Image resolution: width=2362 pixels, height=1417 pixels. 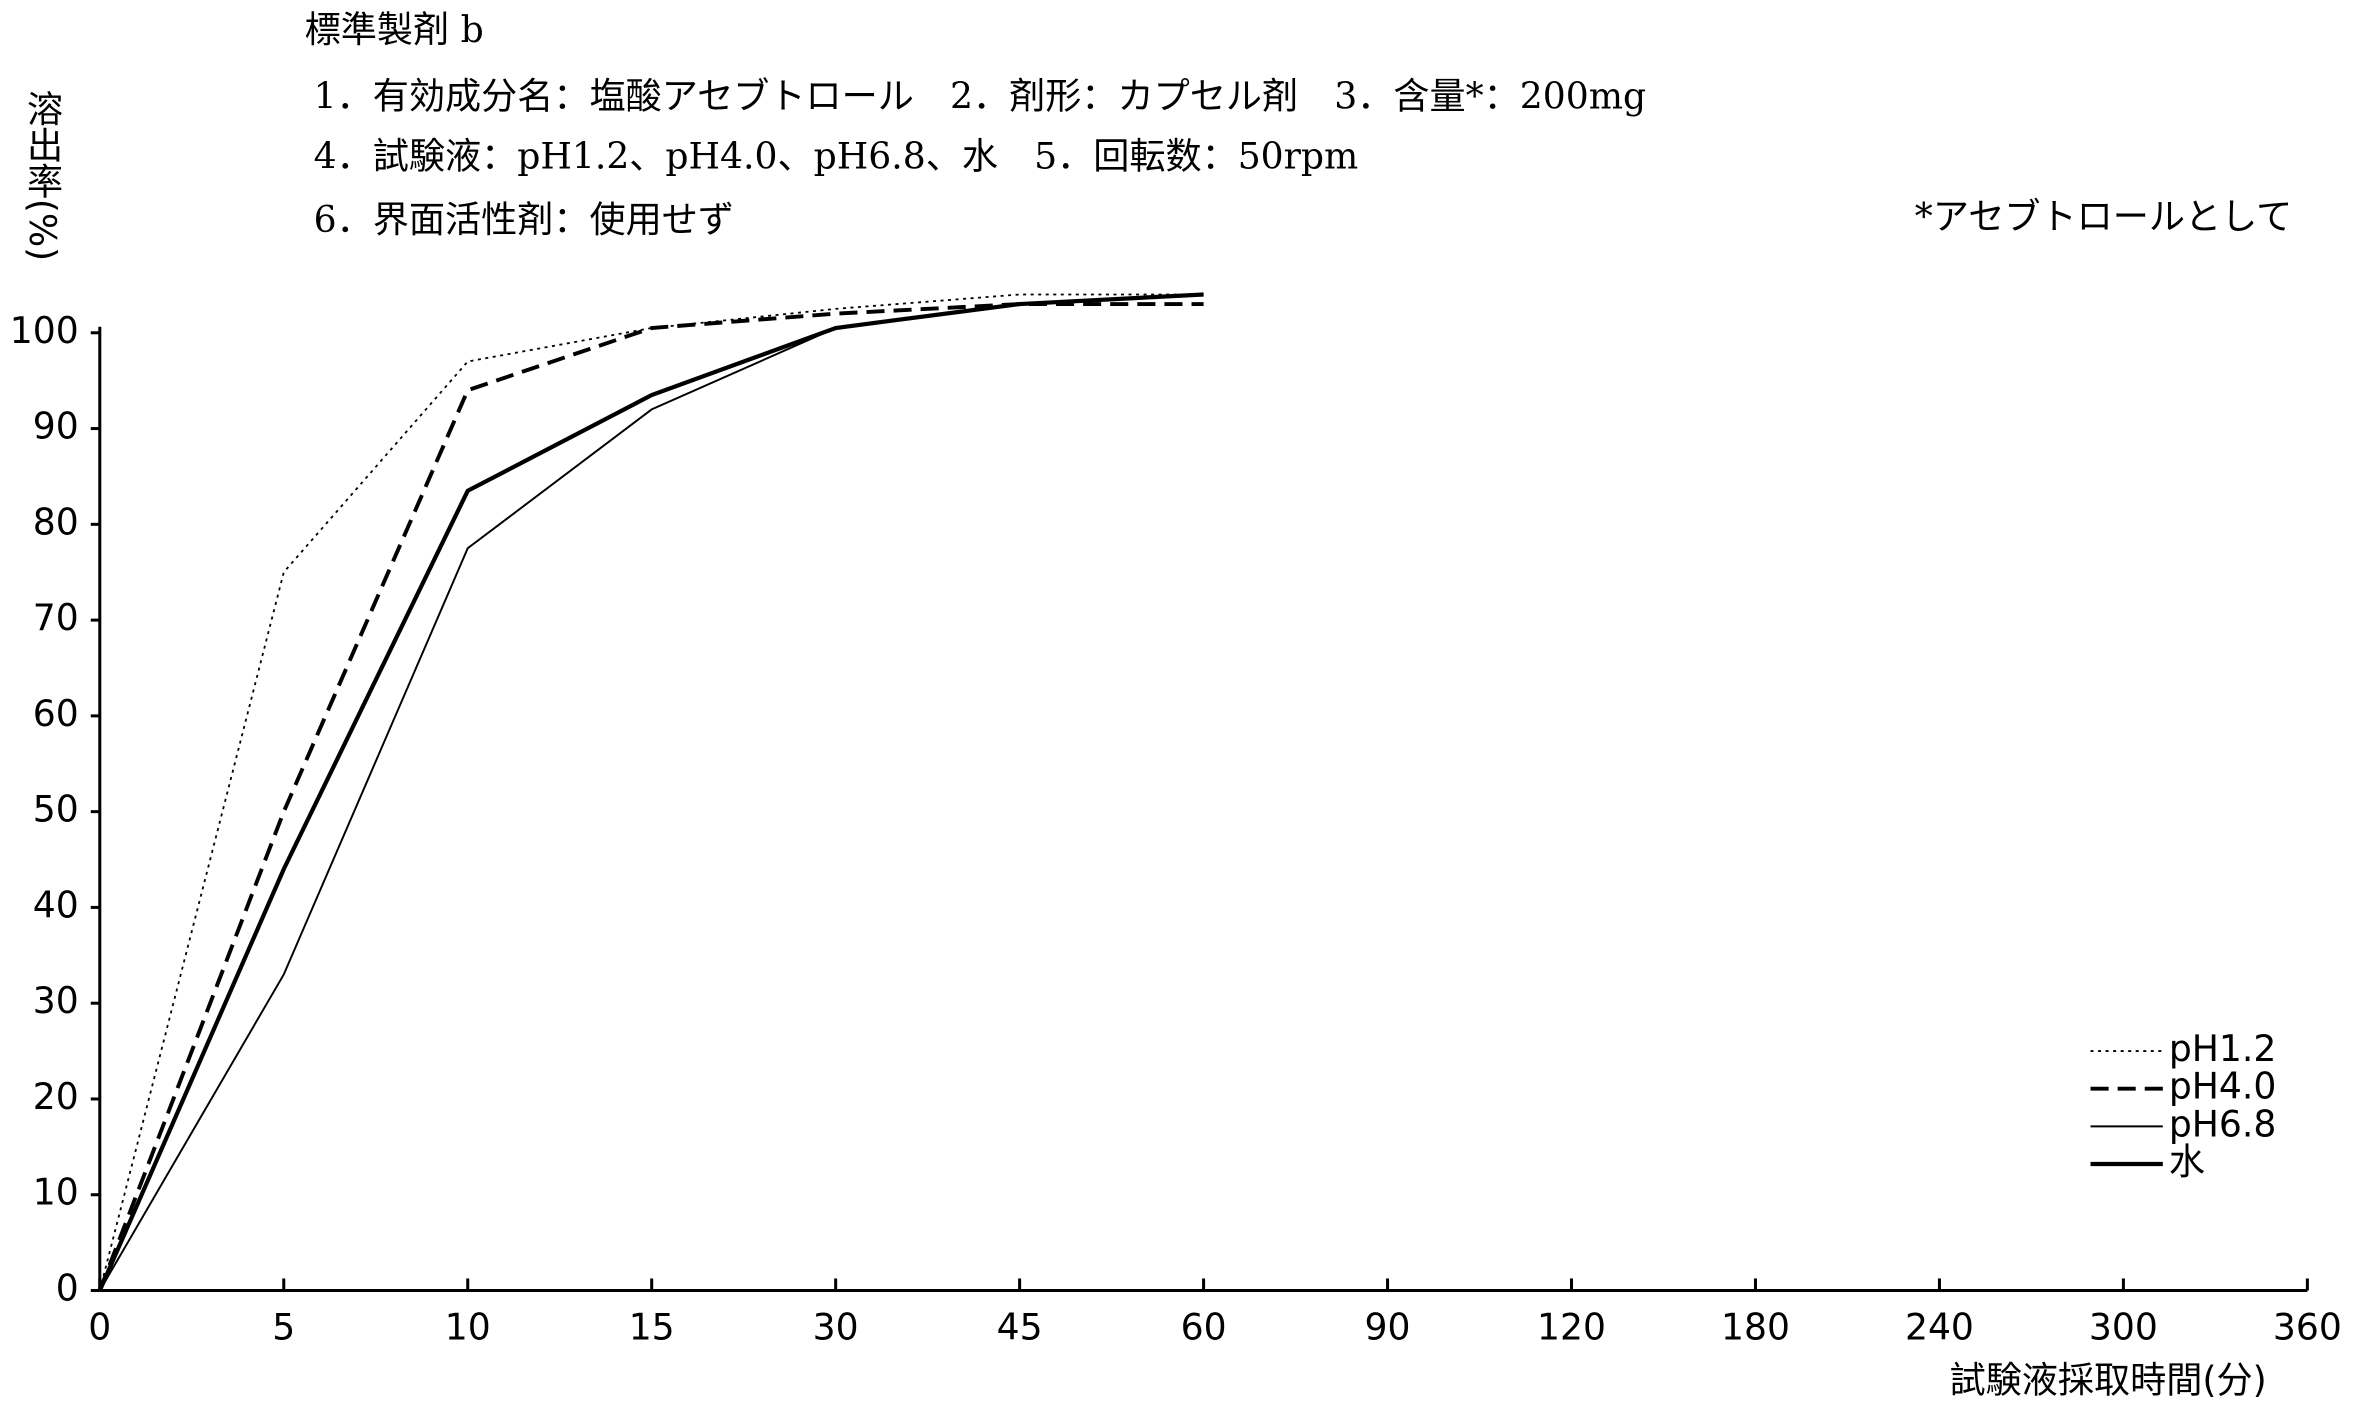 I want to click on y-tick-label: 40, so click(x=56, y=904).